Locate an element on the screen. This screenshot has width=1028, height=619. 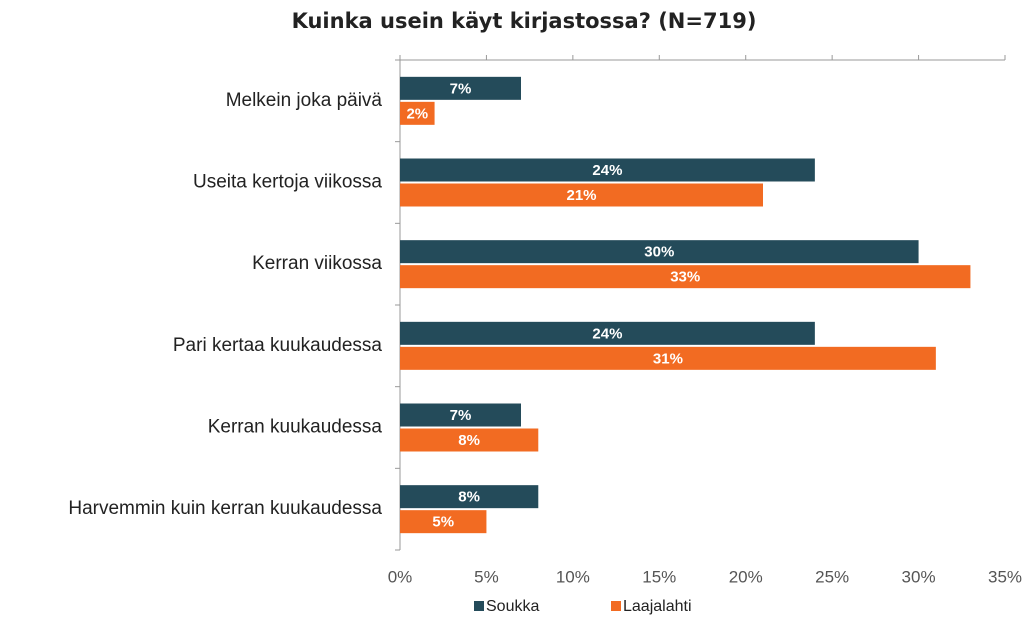
legend-label: Soukka is located at coordinates (512, 606).